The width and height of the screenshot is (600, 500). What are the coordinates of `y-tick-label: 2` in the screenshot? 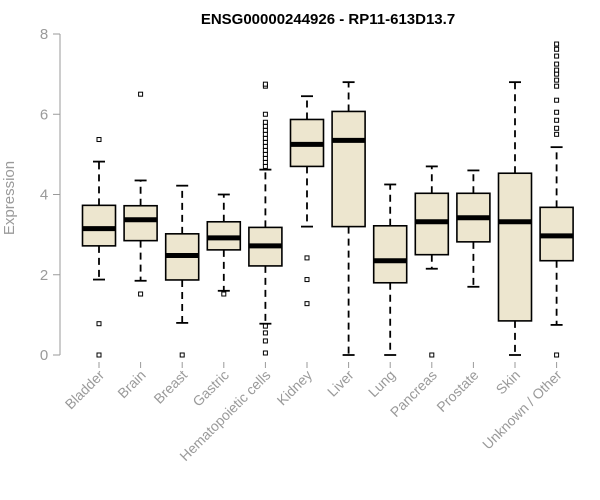 It's located at (44, 275).